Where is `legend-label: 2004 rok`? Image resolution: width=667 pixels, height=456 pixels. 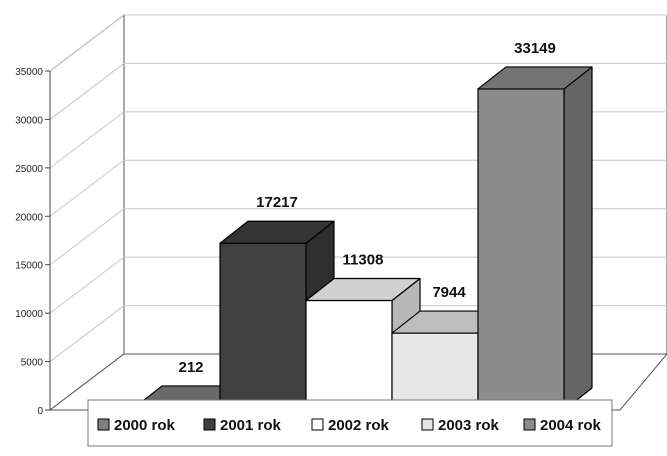
legend-label: 2004 rok is located at coordinates (571, 425).